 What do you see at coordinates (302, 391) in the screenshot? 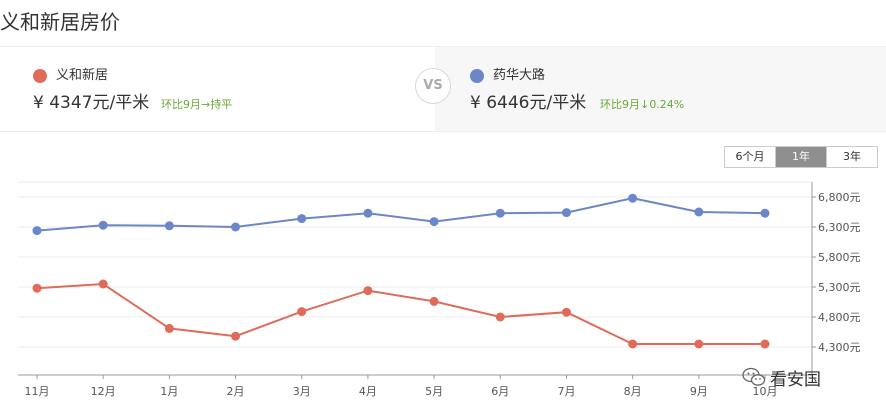
I see `x-tick-label: 3月` at bounding box center [302, 391].